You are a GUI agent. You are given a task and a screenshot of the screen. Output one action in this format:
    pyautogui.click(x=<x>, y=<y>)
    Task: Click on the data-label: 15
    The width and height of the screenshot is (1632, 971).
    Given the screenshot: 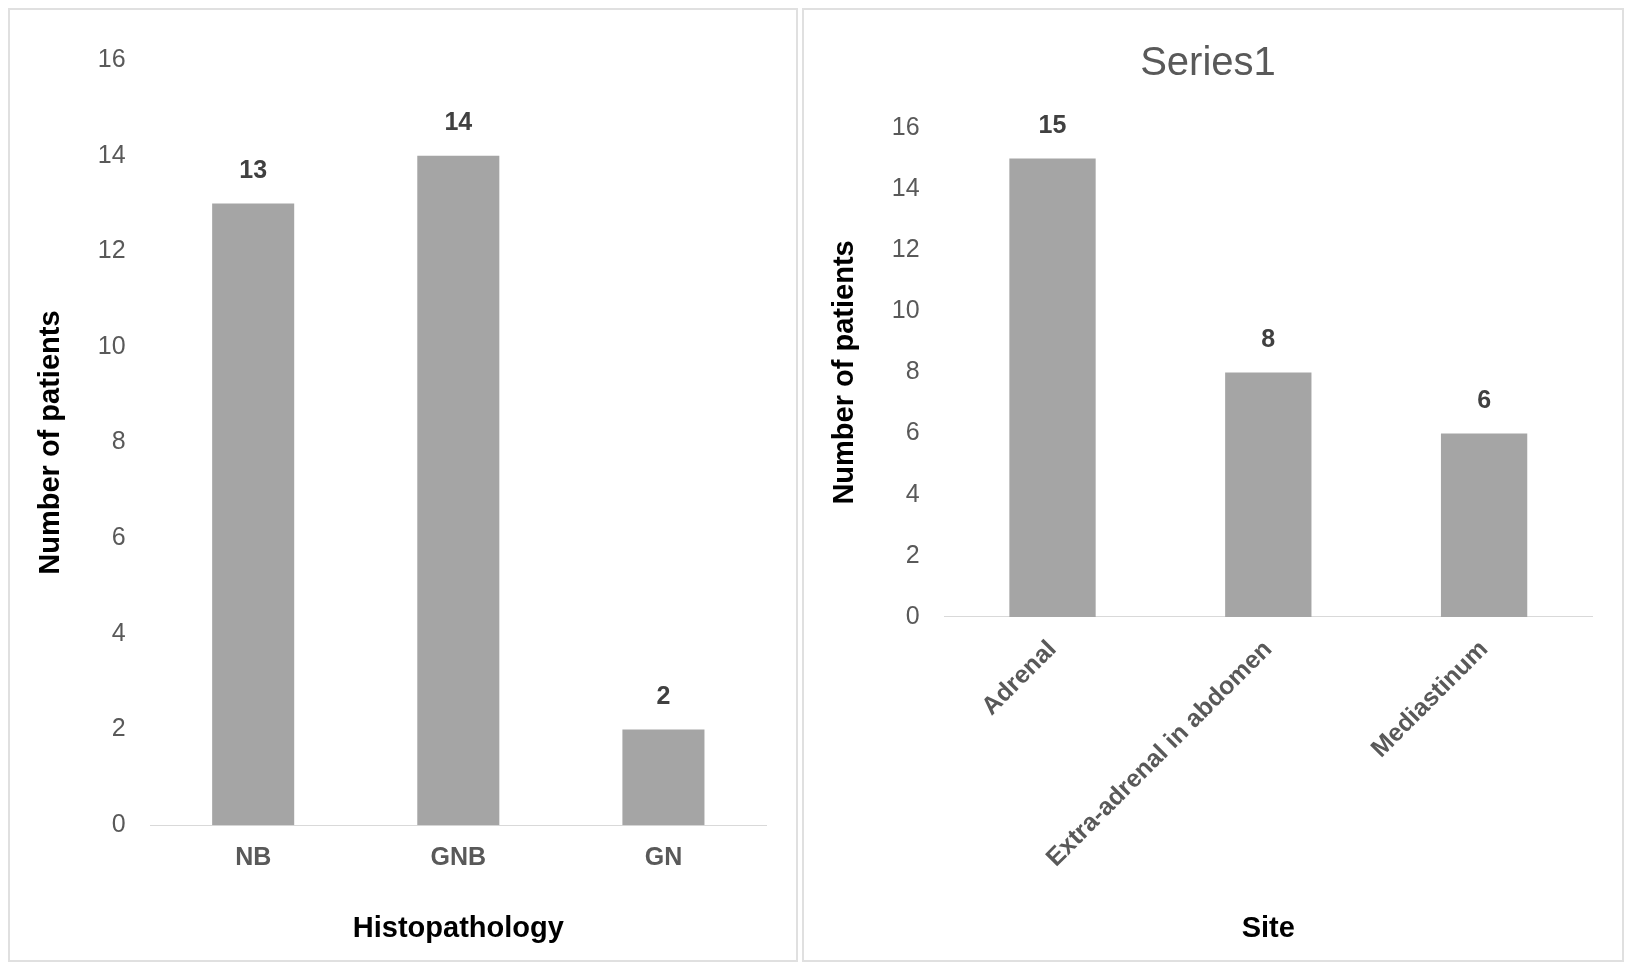 What is the action you would take?
    pyautogui.click(x=1052, y=123)
    